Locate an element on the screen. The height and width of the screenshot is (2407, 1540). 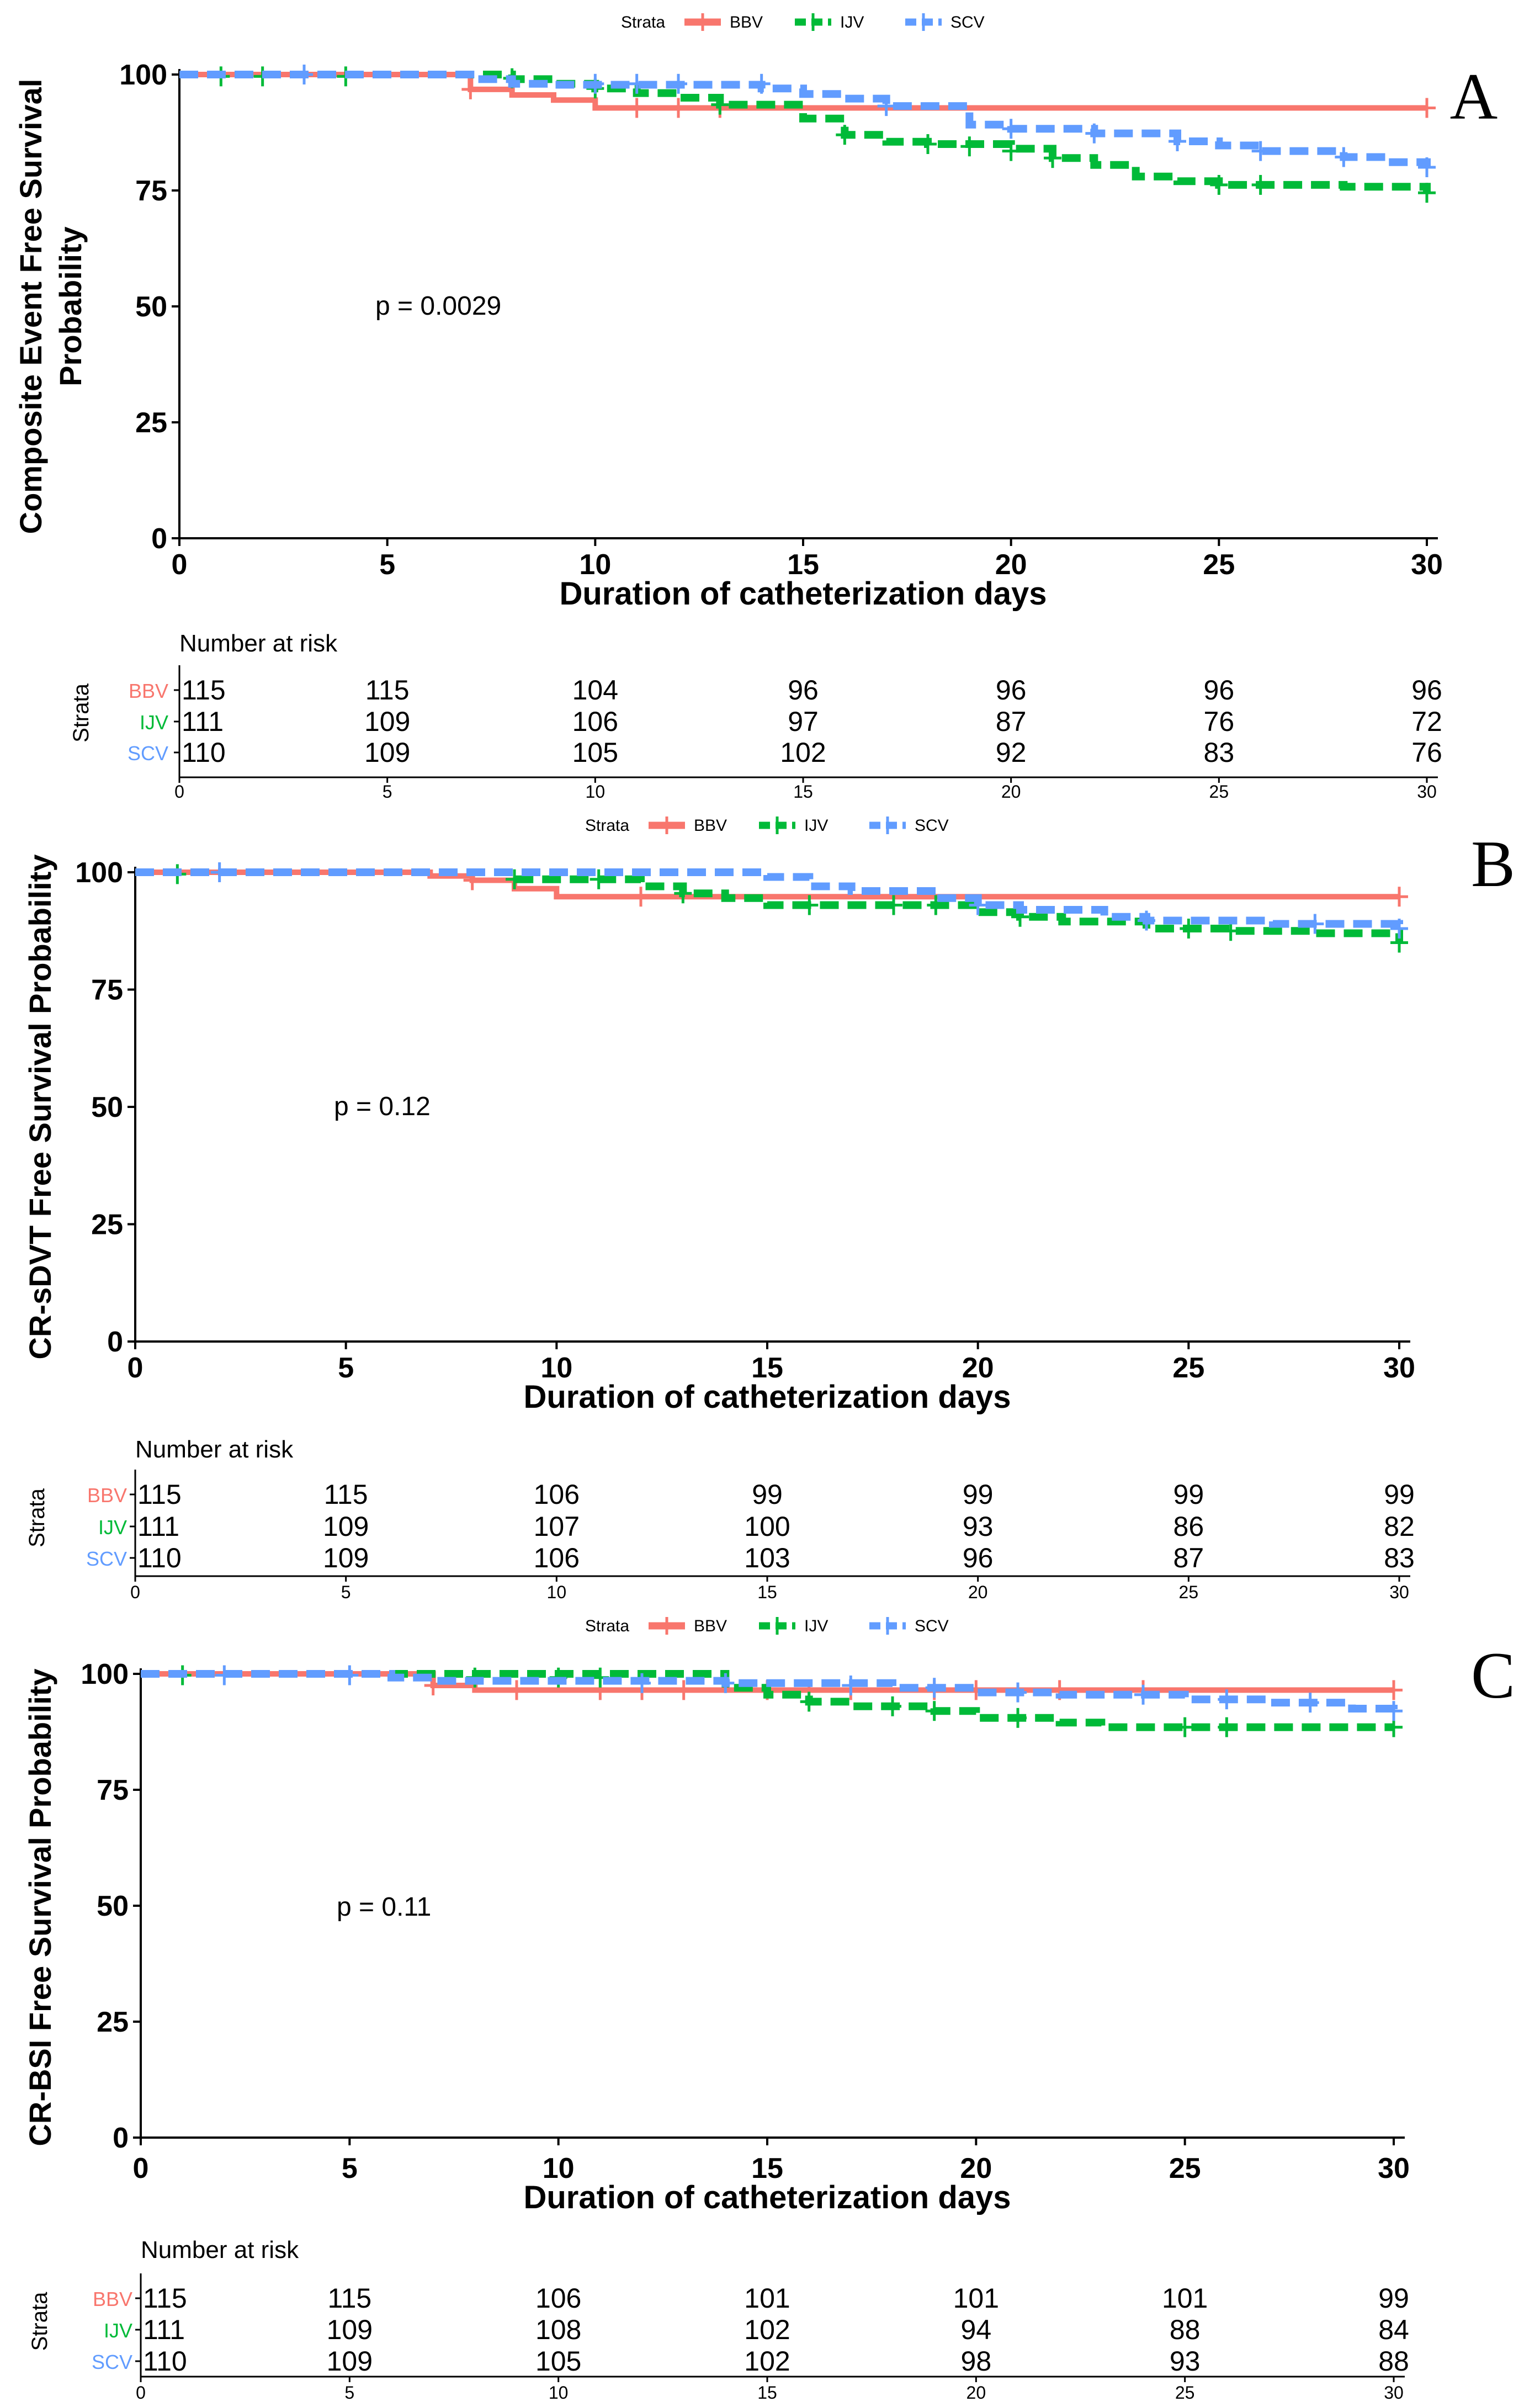
y-axis-label-line: Probability is located at coordinates (70, 306).